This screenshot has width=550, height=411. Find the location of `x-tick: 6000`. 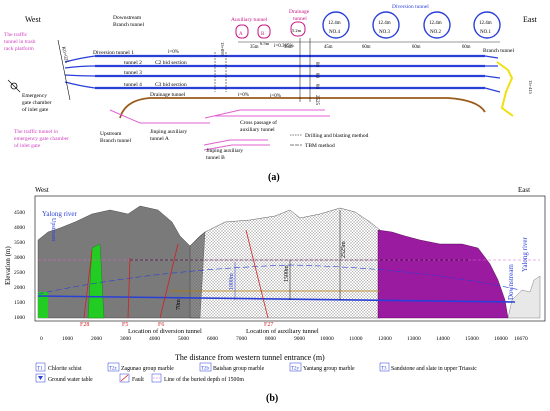

x-tick: 6000 is located at coordinates (212, 339).